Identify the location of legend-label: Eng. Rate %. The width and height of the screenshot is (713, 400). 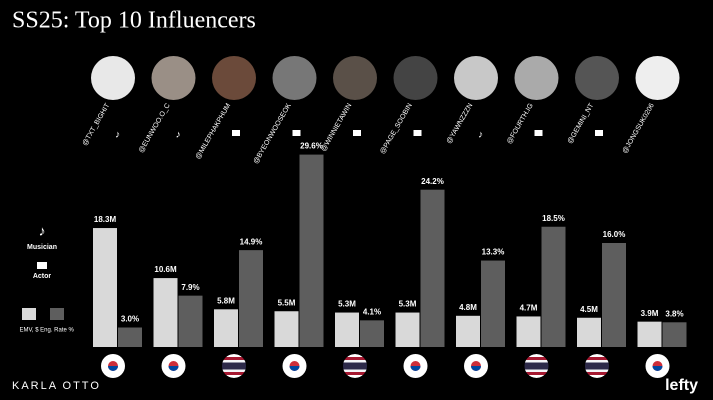
(57, 331).